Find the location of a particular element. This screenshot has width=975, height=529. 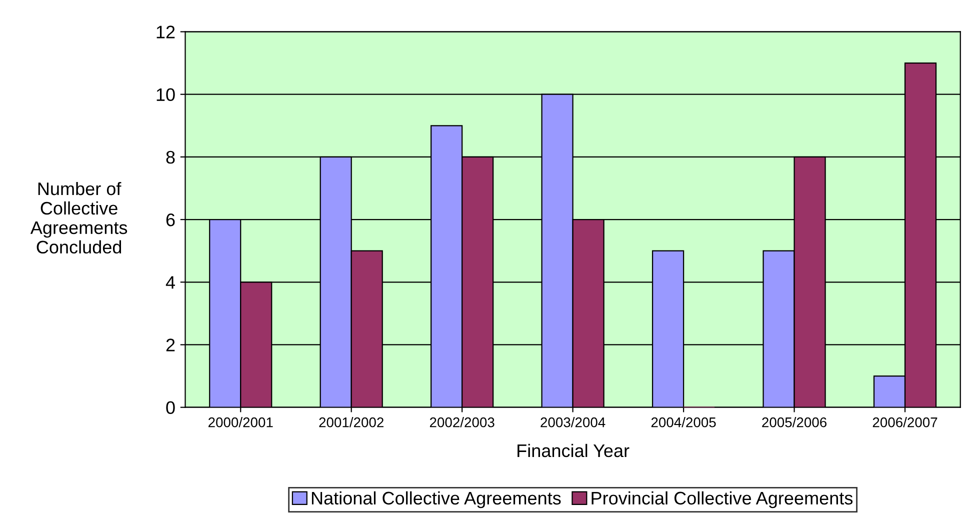

y-tick-label: 2 is located at coordinates (170, 345).